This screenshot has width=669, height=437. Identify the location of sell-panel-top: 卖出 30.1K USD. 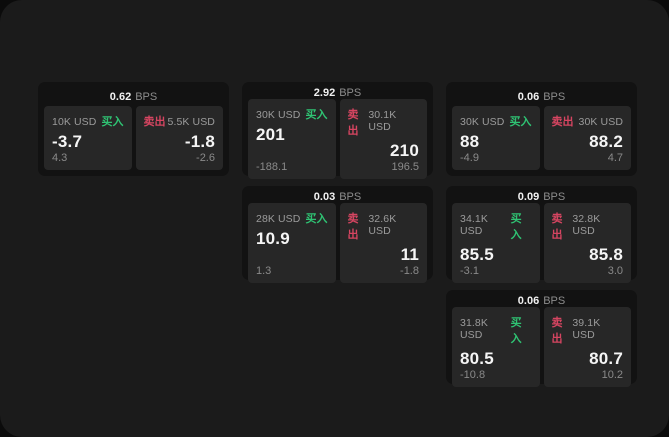
(384, 122).